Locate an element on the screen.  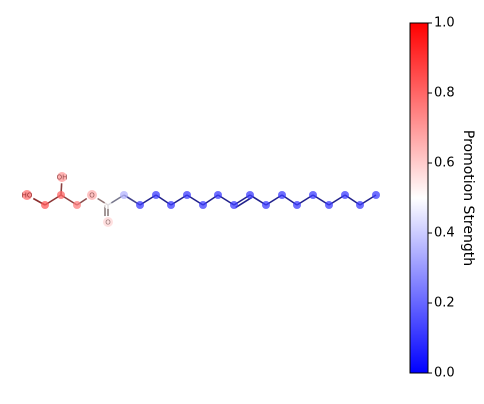
colorbar-label: Promotion Strength is located at coordinates (468, 198).